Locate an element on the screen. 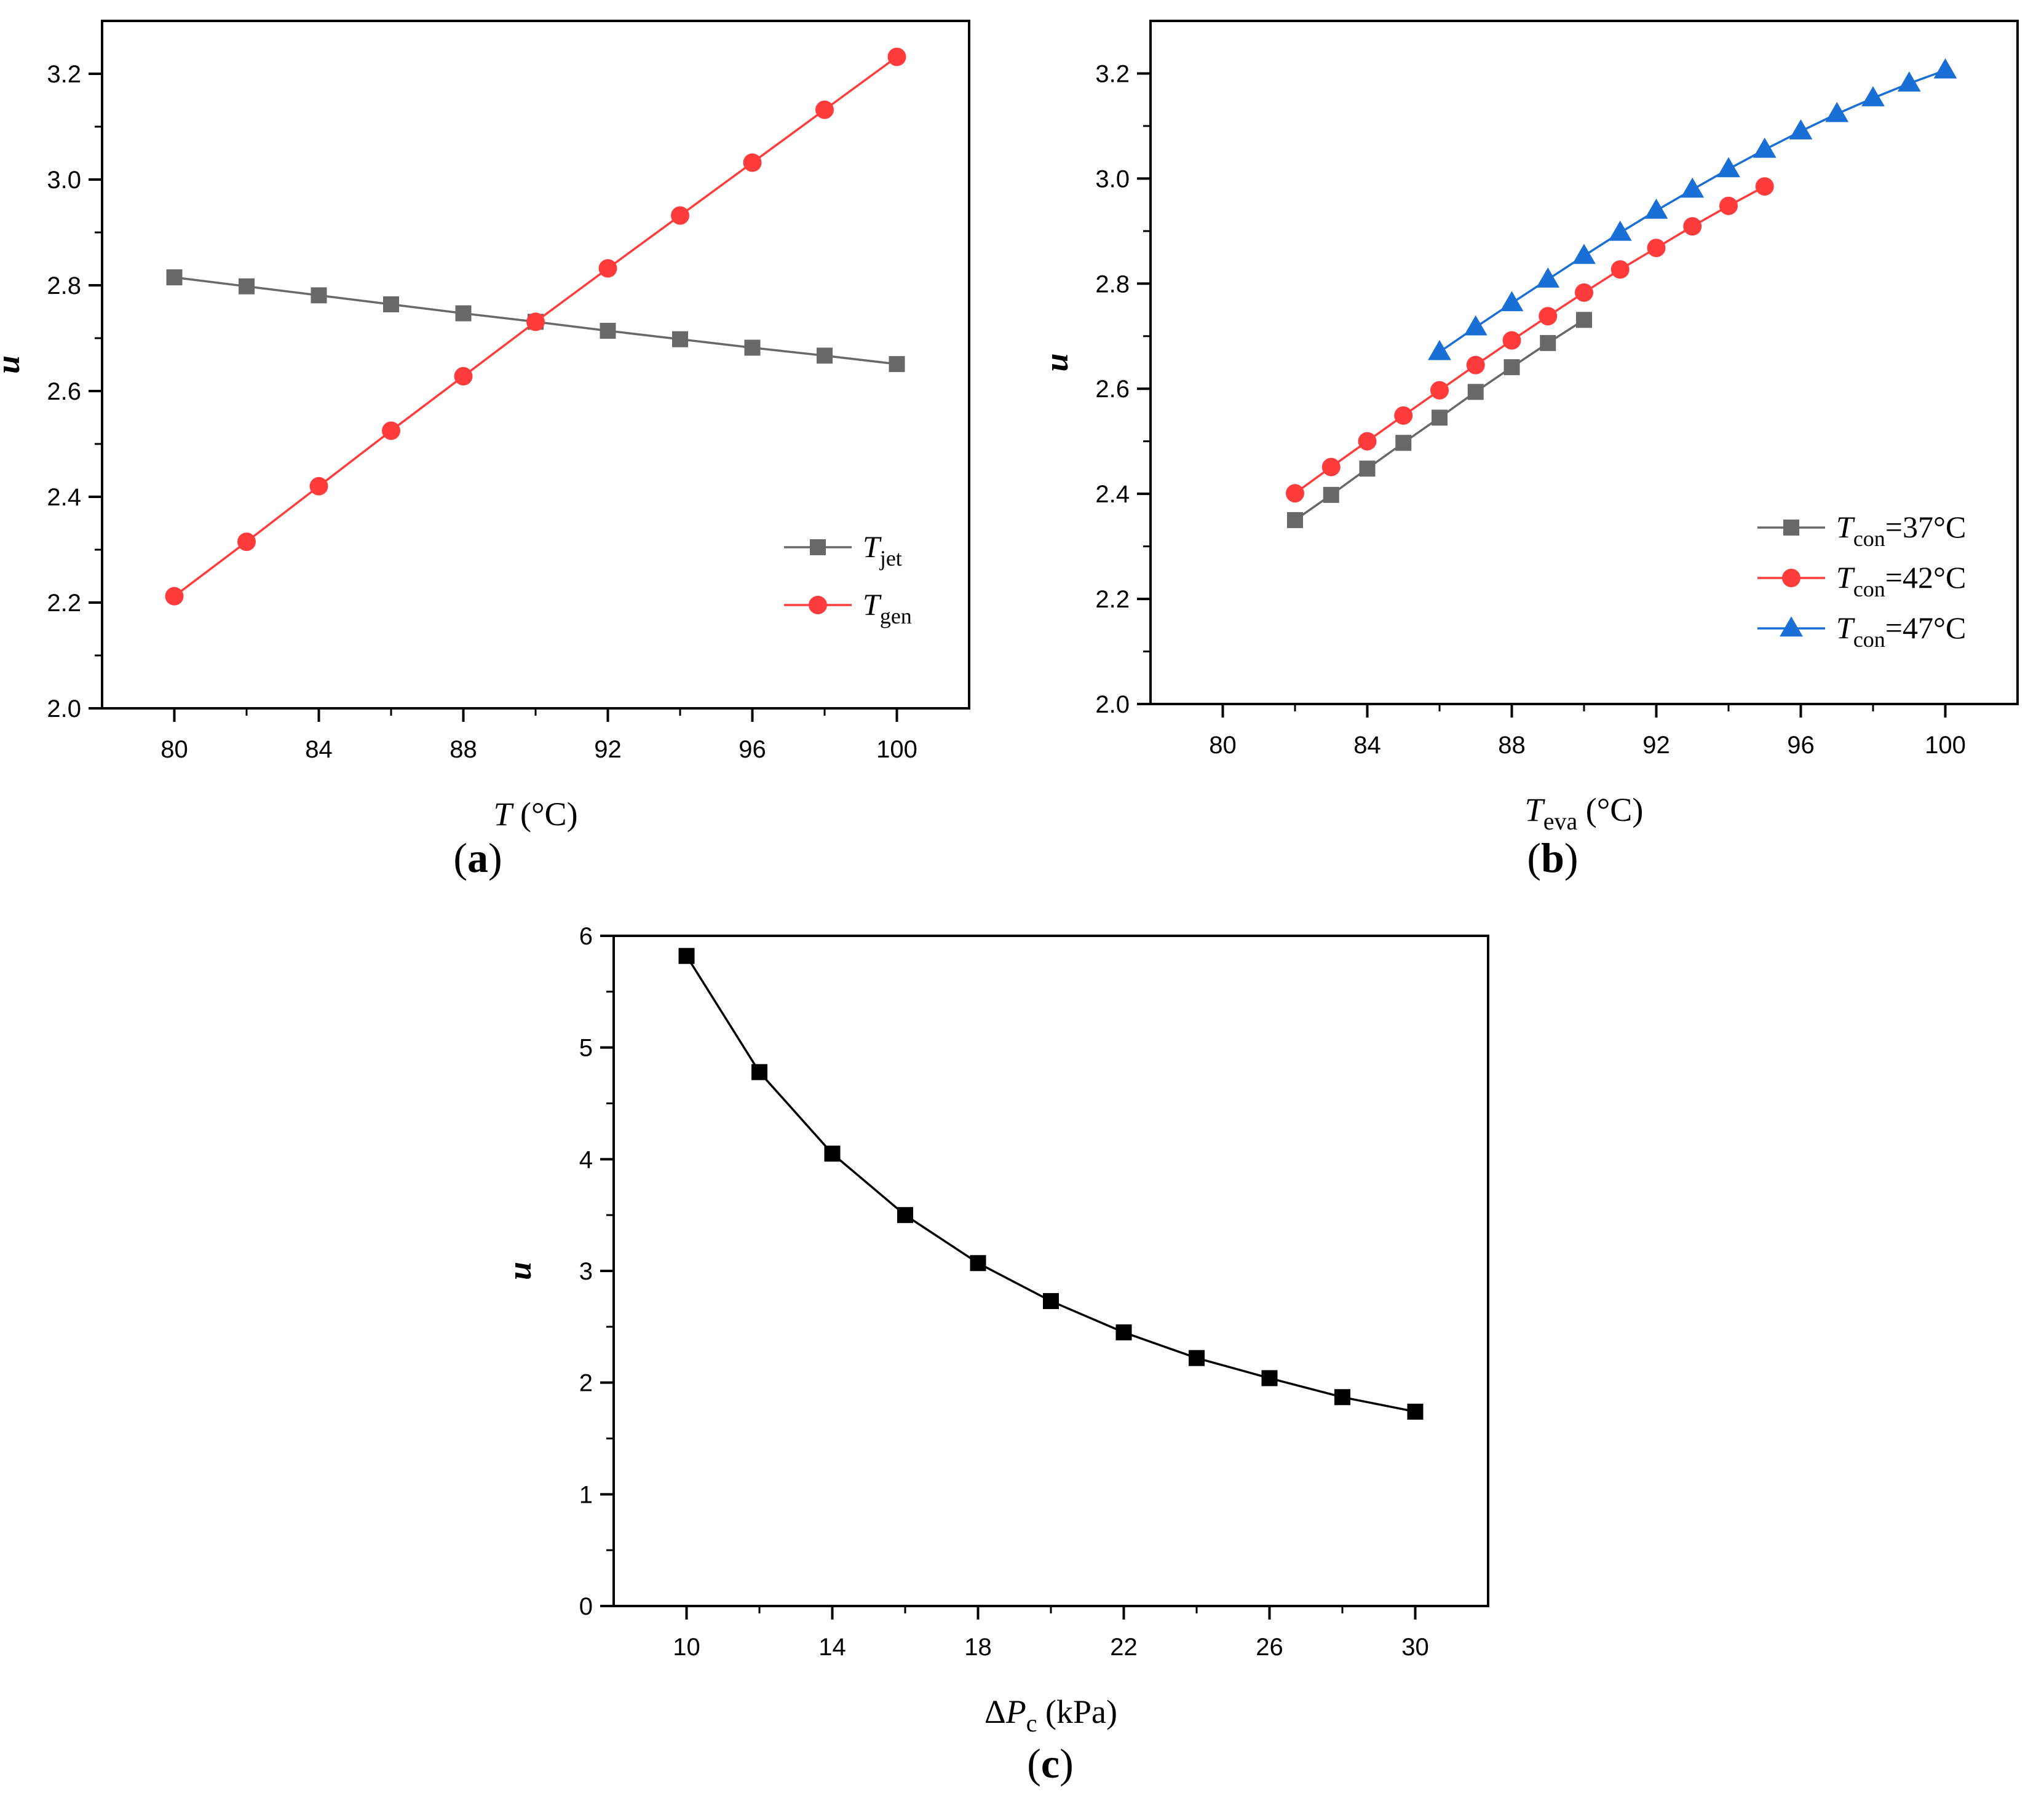  panel-label: (a) is located at coordinates (478, 858).